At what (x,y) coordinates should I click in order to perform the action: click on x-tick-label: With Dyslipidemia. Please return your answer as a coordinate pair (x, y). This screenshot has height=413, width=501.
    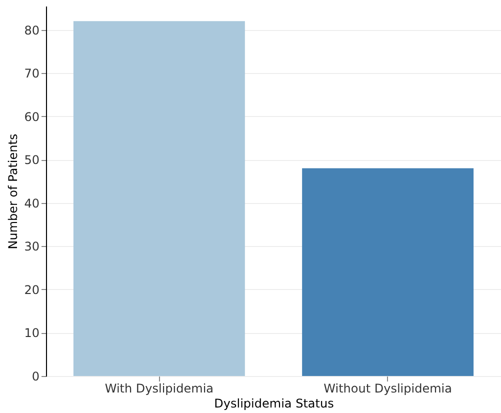
    Looking at the image, I should click on (159, 389).